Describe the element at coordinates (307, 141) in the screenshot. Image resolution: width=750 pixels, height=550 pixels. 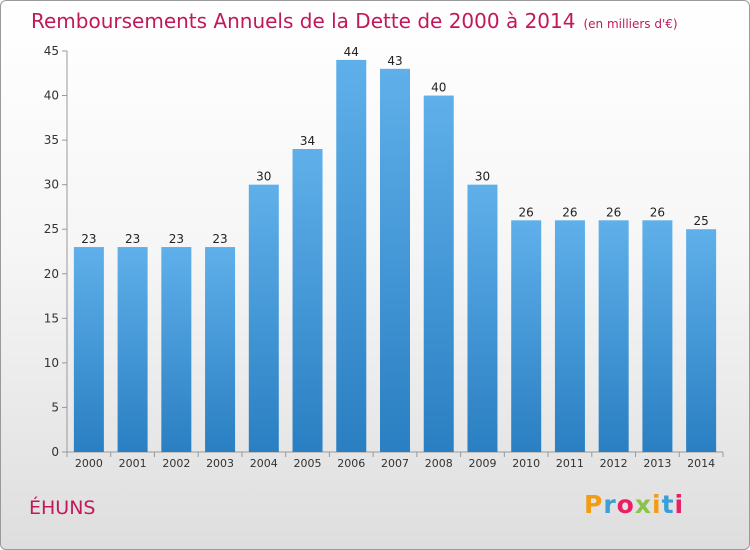
I see `bar-value-label: 34` at that location.